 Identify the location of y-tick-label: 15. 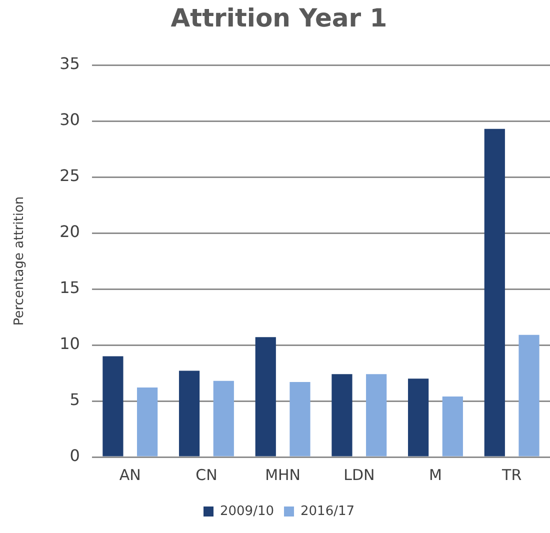
(70, 288).